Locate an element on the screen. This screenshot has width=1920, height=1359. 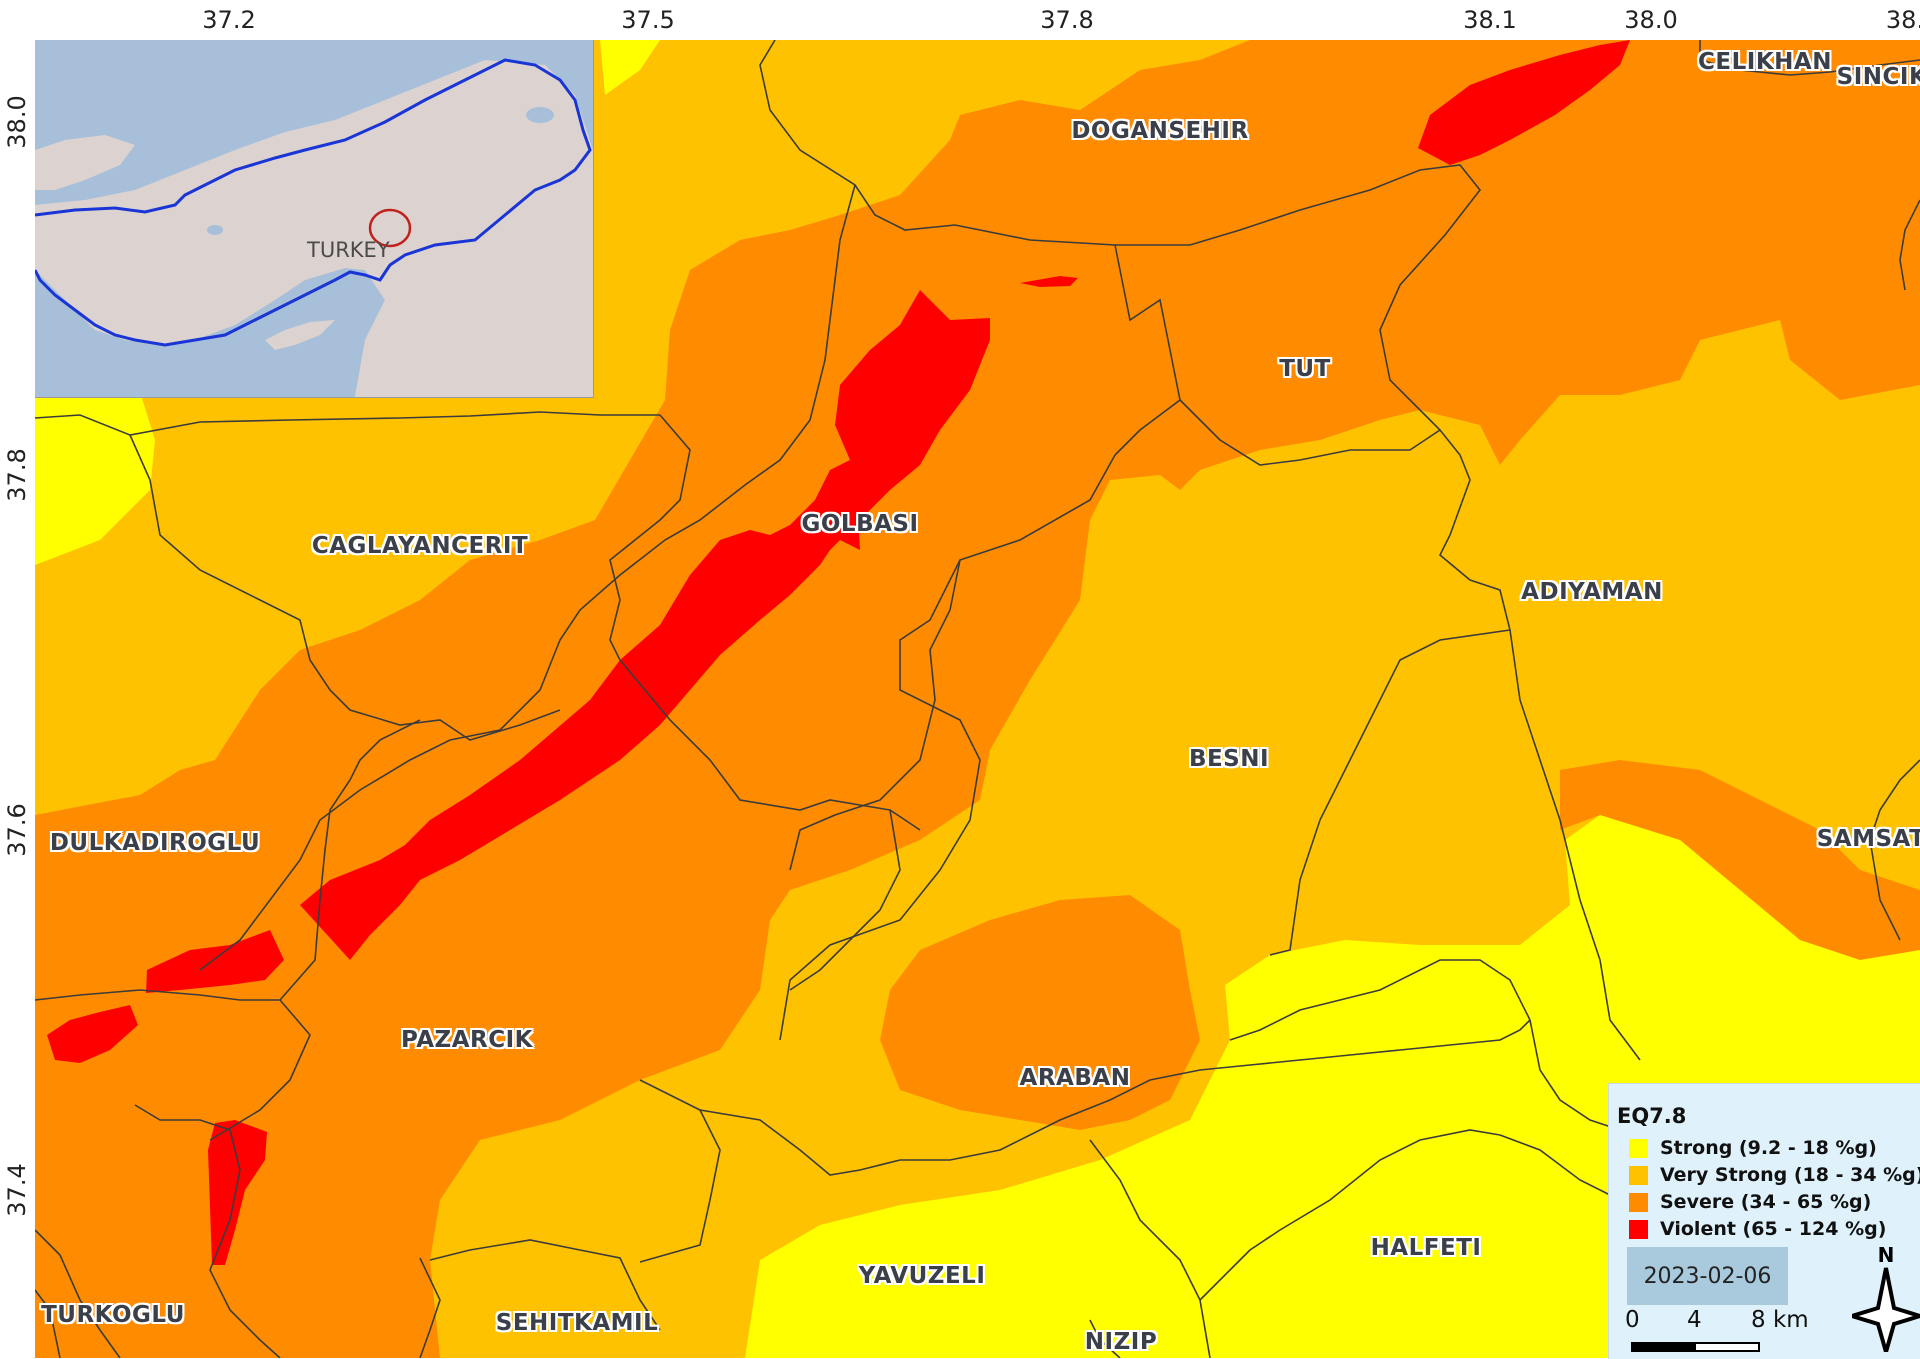
zone-severe-araban is located at coordinates (1040, 1012).